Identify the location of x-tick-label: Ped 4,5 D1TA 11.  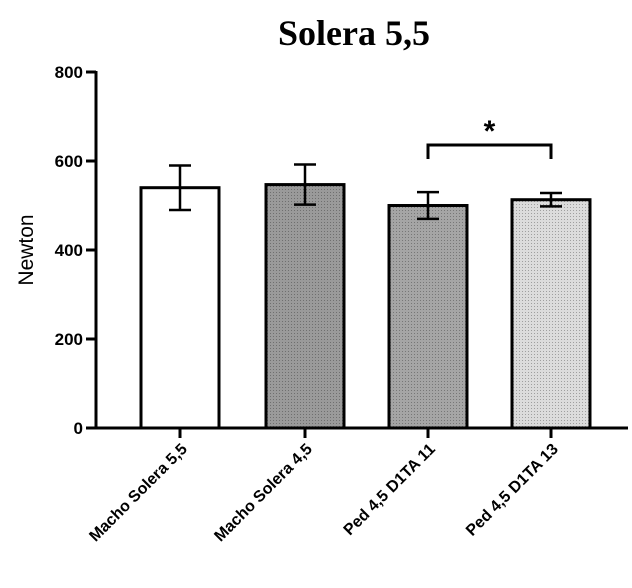
(390, 490).